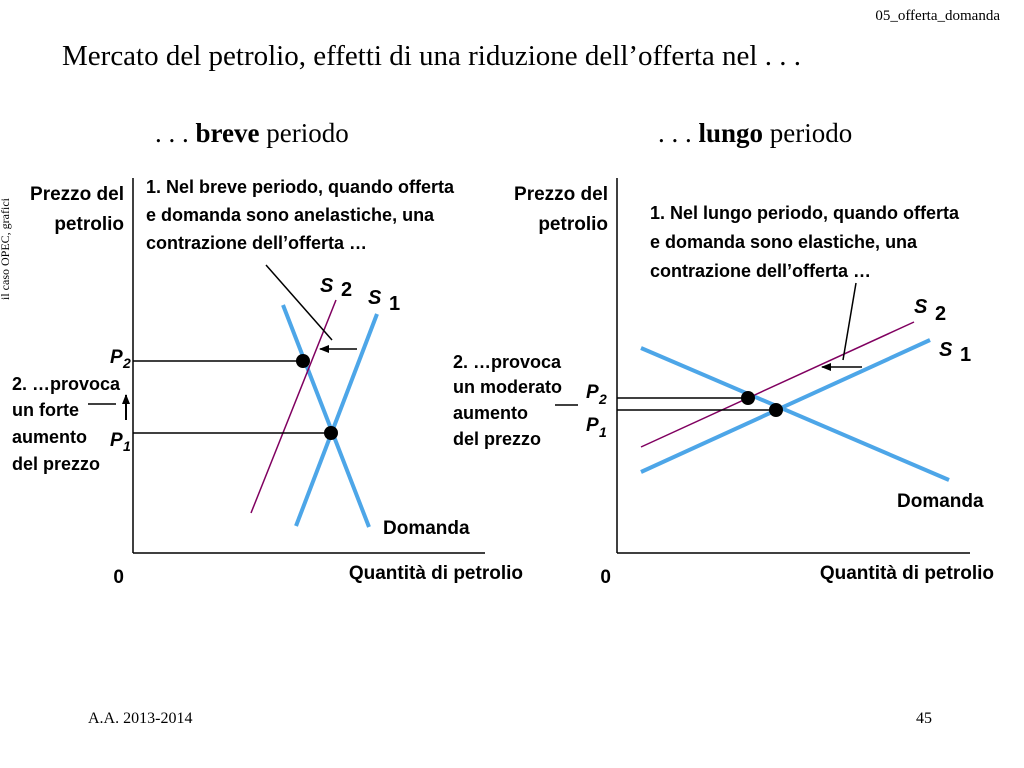 The image size is (1024, 768). Describe the element at coordinates (805, 213) in the screenshot. I see `note-line-1: 1. Nel lungo periodo, quando offerta` at that location.